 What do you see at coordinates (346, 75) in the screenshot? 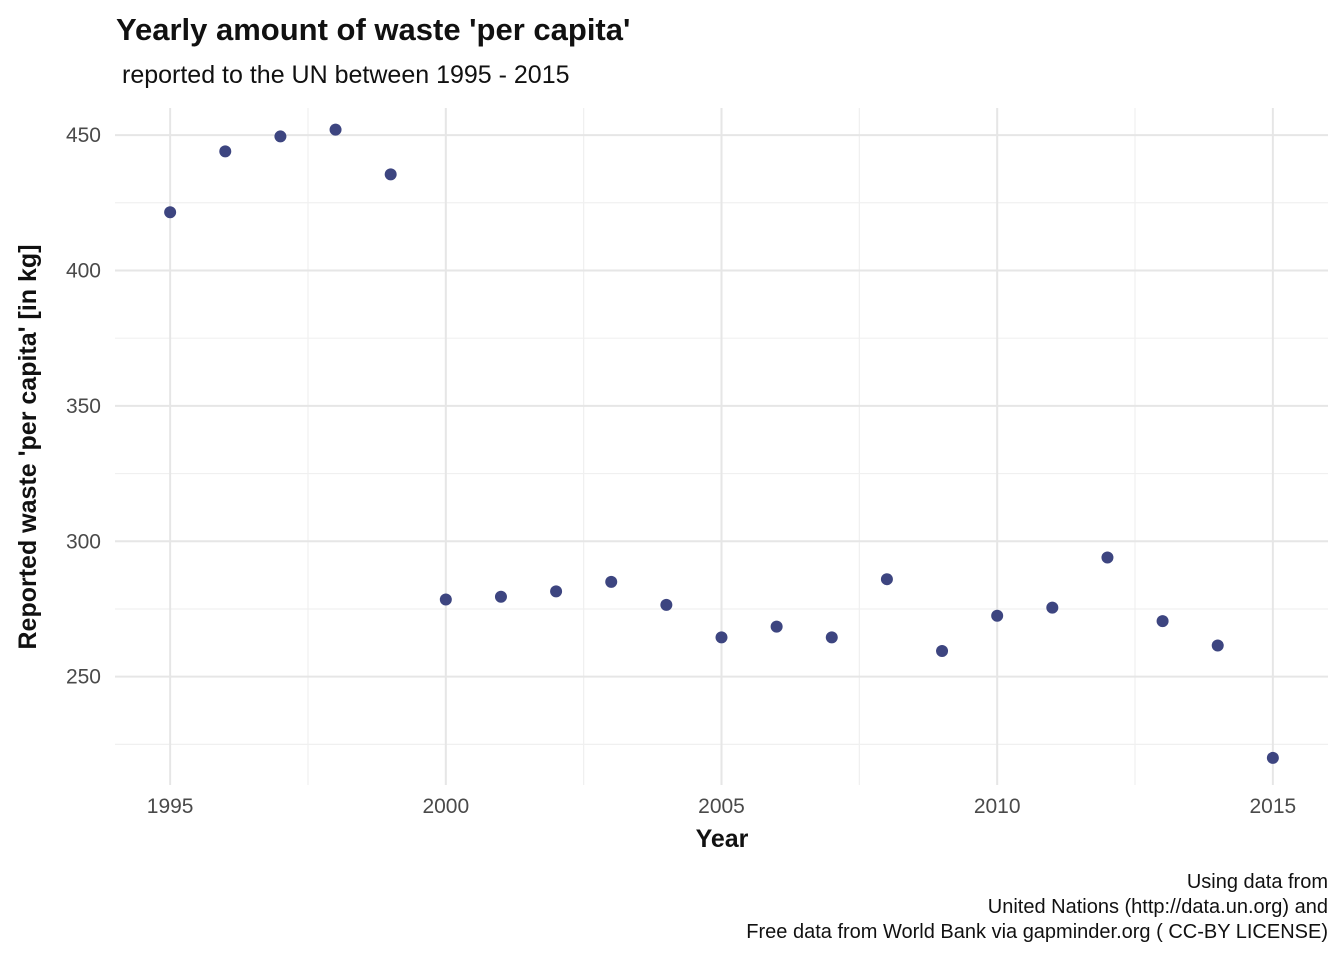
I see `chart-subtitle: reported to the UN between 1995 - 2015` at bounding box center [346, 75].